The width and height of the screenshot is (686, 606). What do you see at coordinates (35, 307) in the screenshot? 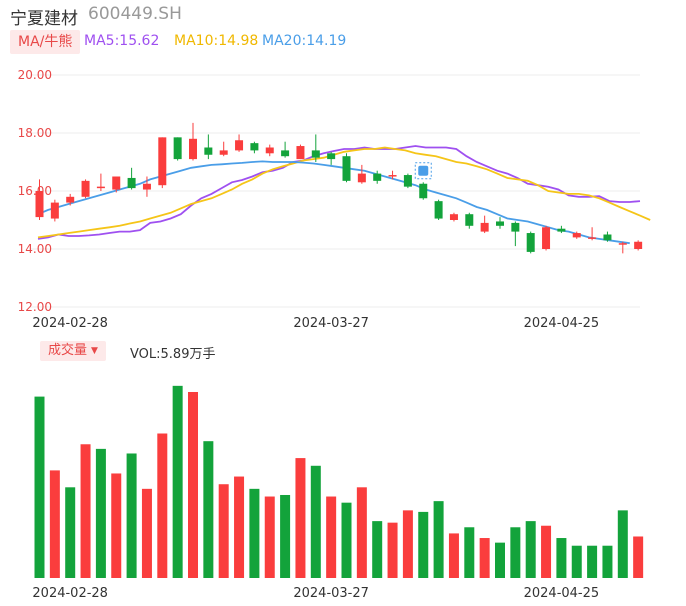
I see `price-tick-label: 12.00` at bounding box center [35, 307].